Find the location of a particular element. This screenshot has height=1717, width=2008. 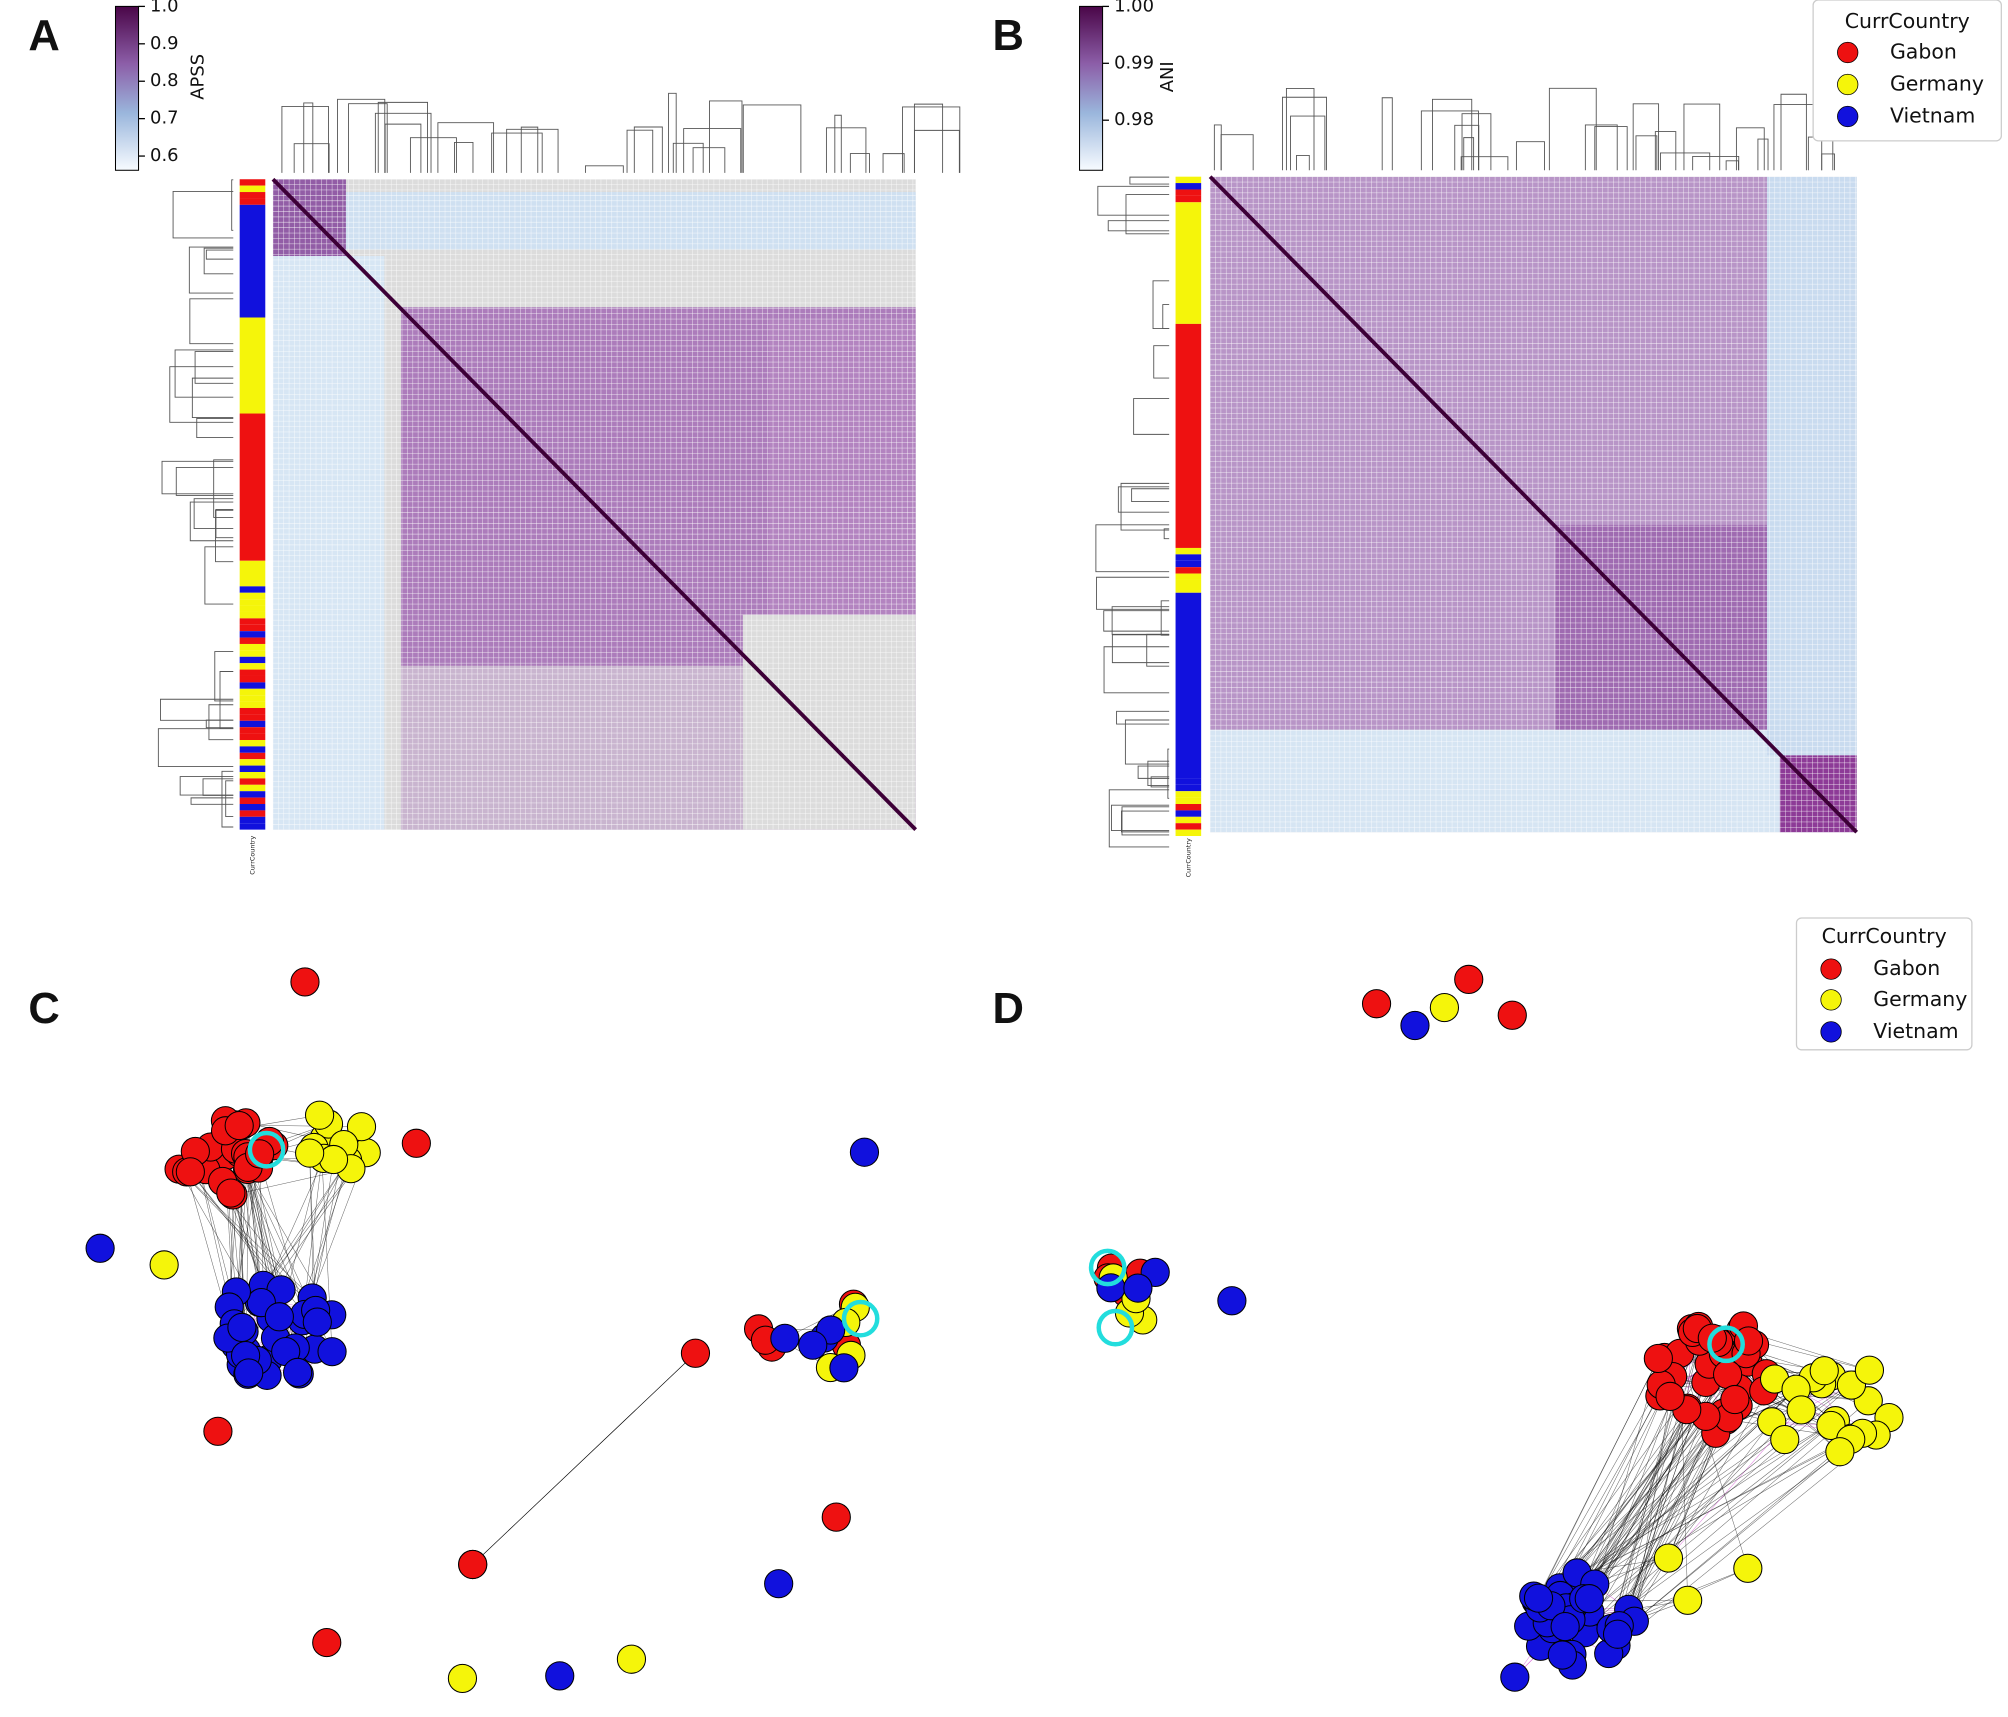

panel-label: D is located at coordinates (1007, 1009).